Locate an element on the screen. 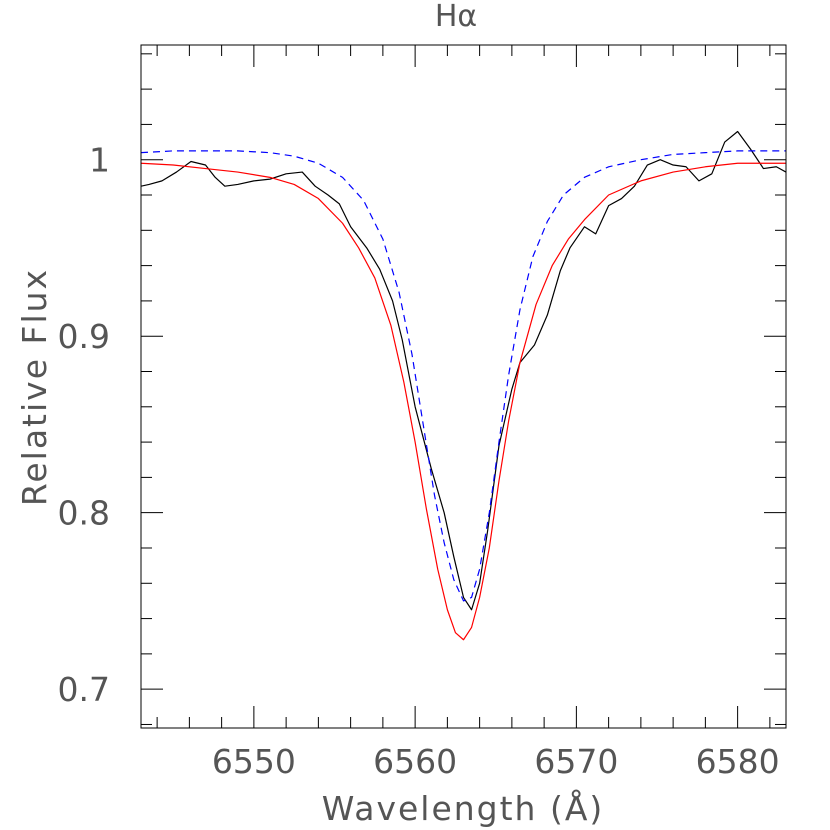 This screenshot has height=830, width=830. x-axis-label: Wavelength (Å) is located at coordinates (463, 808).